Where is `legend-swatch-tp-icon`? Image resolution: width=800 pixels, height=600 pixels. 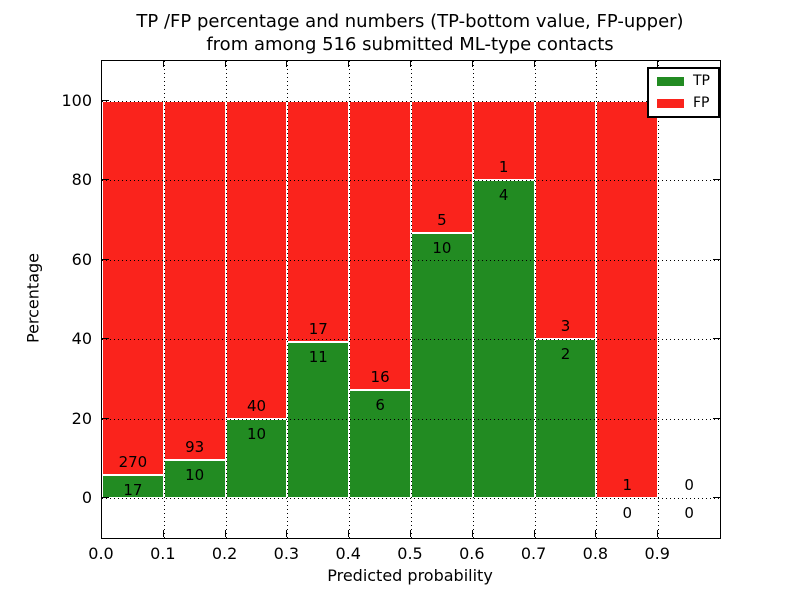 legend-swatch-tp-icon is located at coordinates (670, 81).